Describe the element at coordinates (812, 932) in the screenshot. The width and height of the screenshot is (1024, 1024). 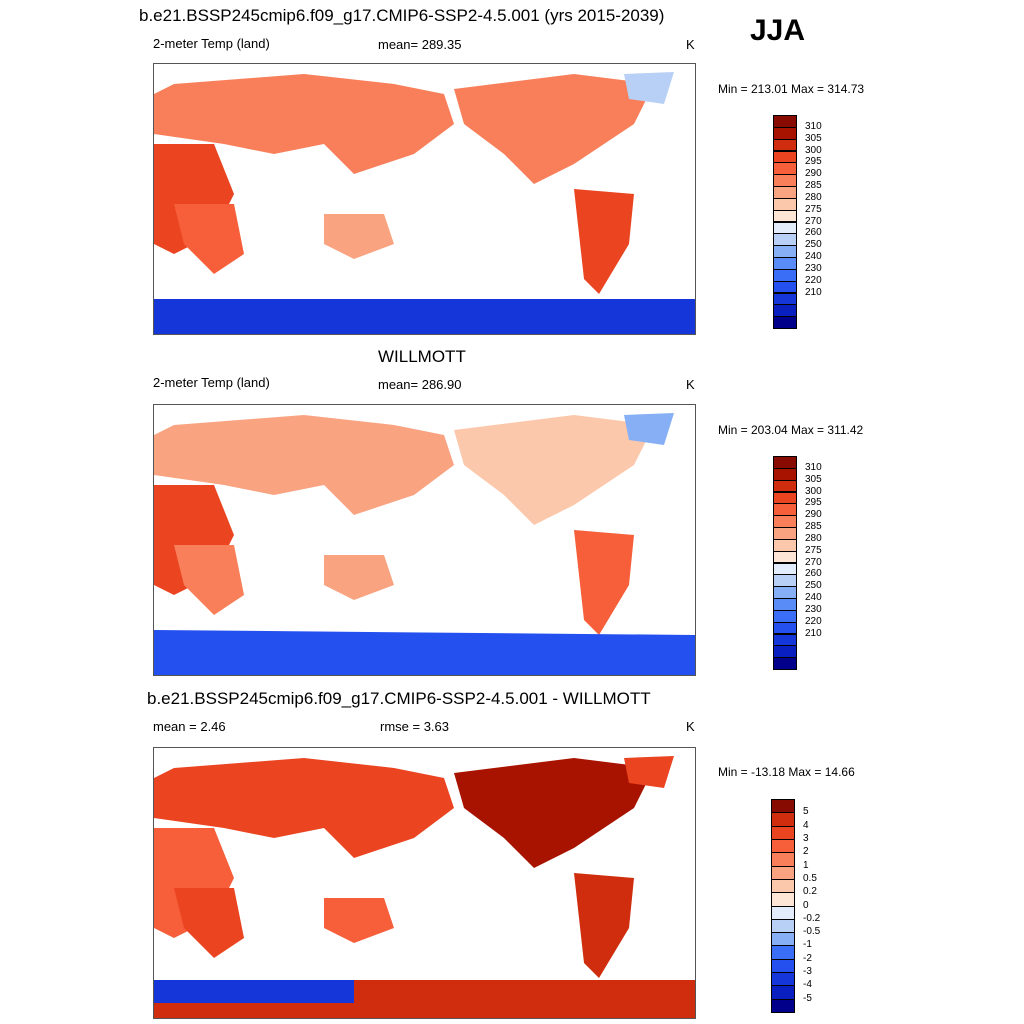
I see `colorbar-label: -0.5` at that location.